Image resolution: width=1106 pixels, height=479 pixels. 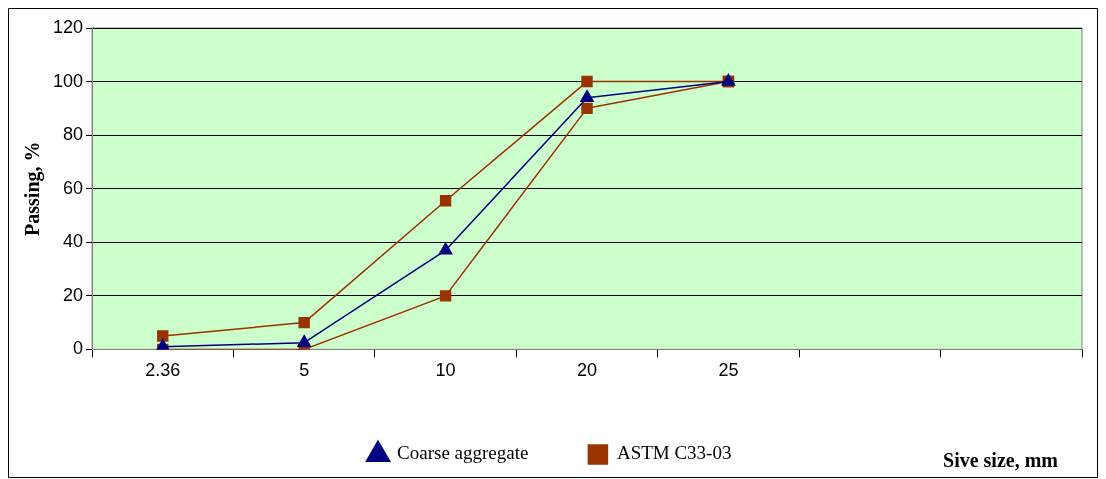 What do you see at coordinates (587, 370) in the screenshot?
I see `x-tick-label: 20` at bounding box center [587, 370].